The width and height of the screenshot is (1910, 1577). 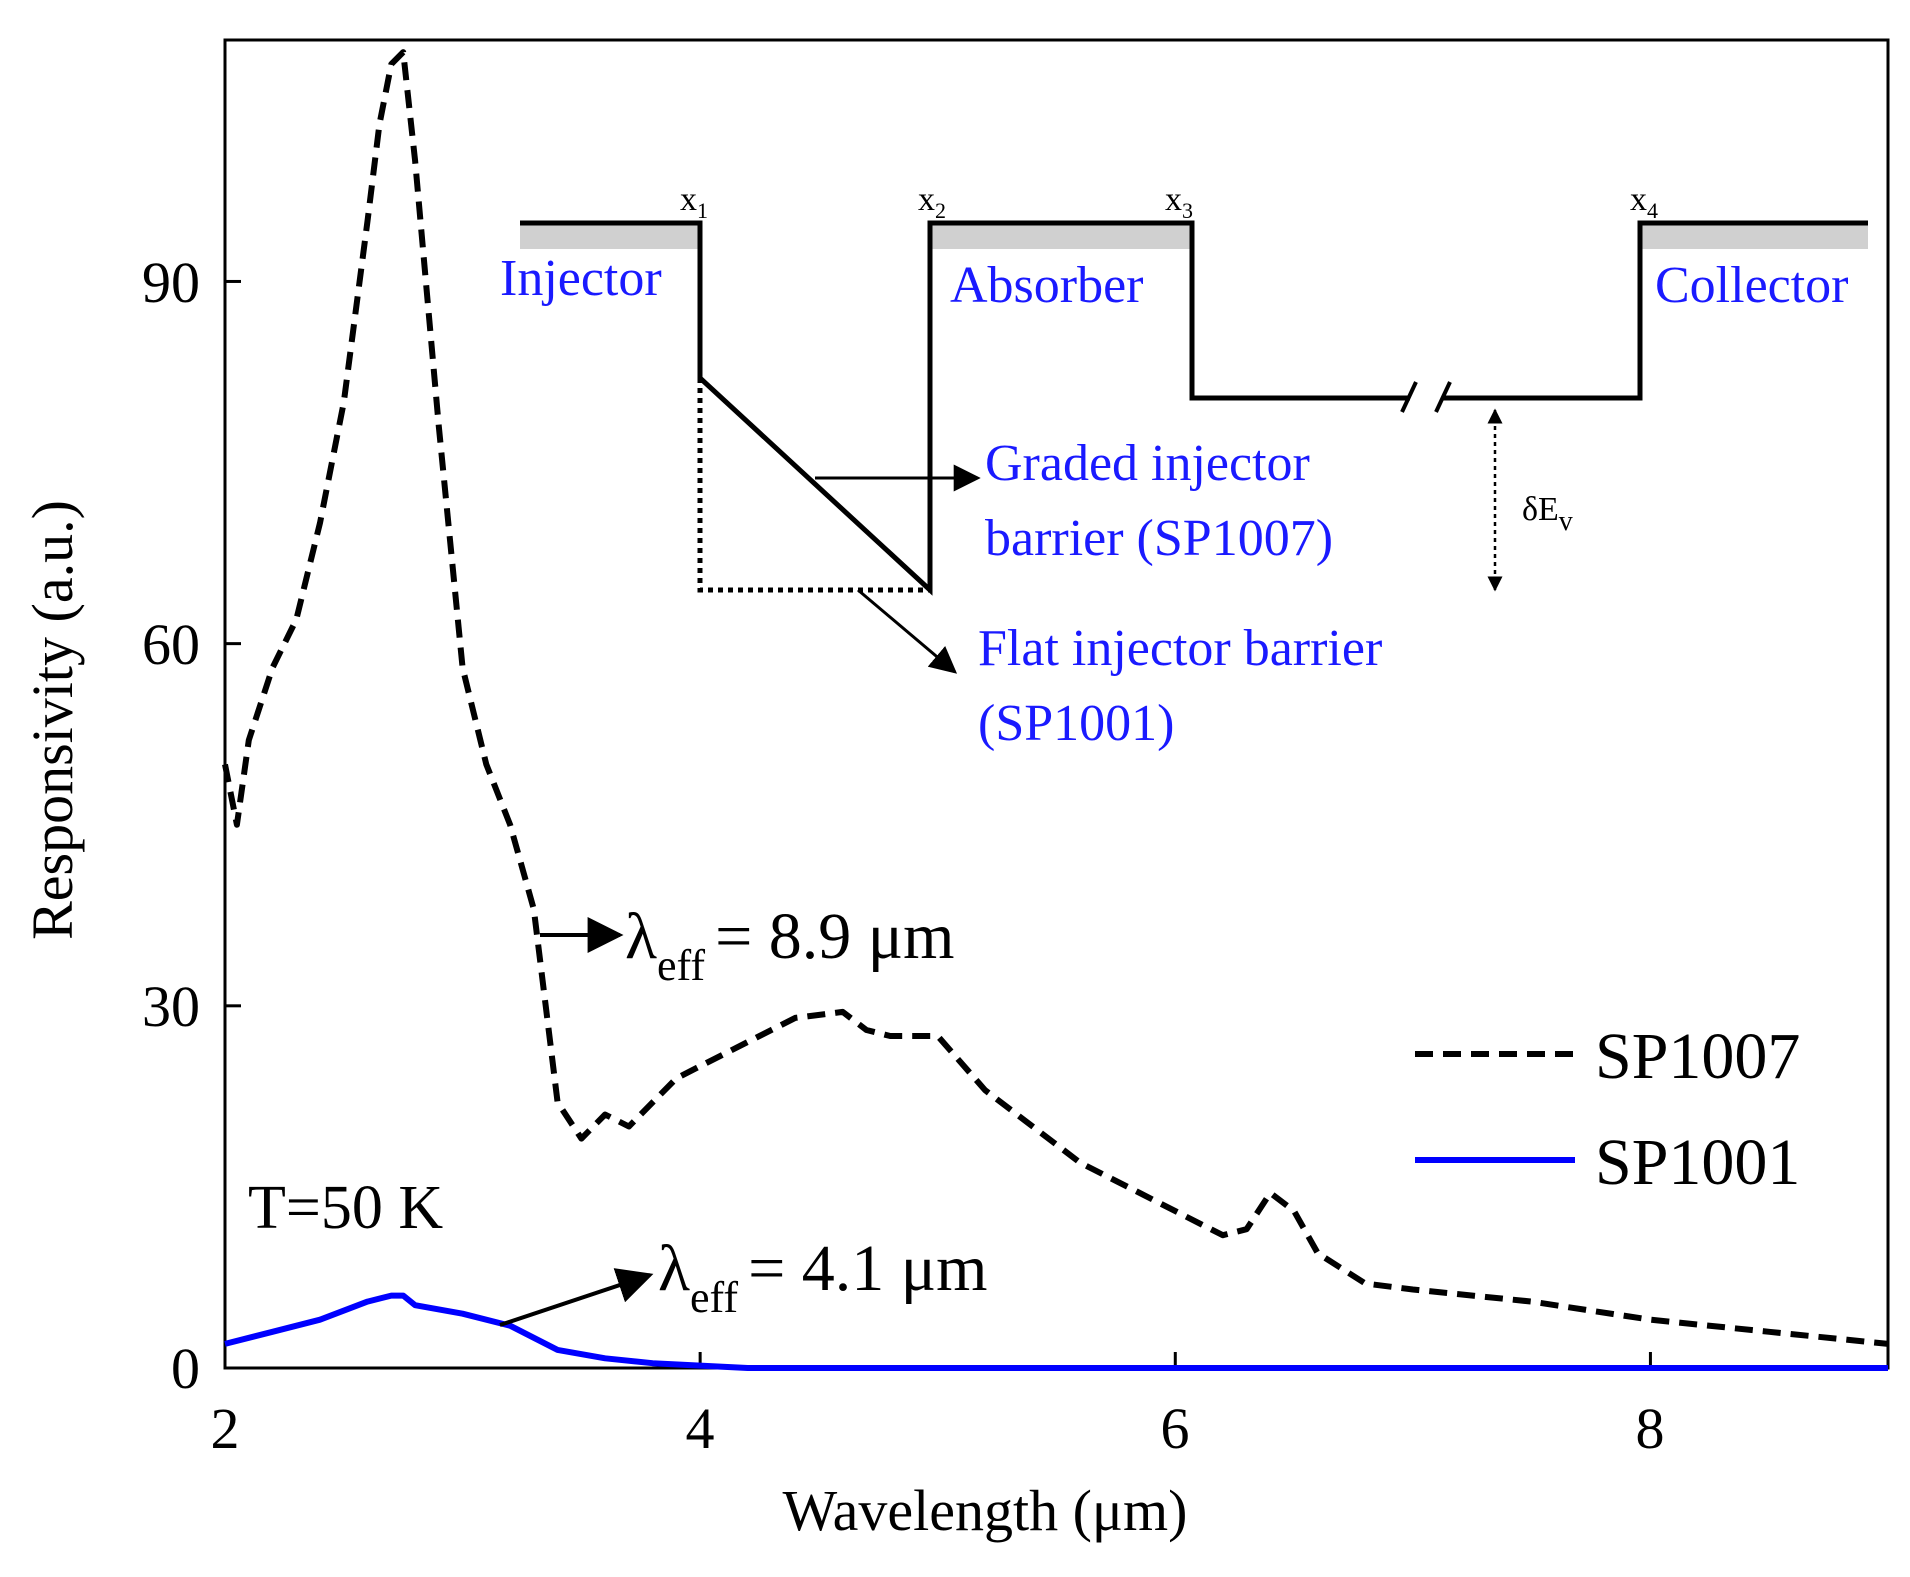 What do you see at coordinates (1180, 648) in the screenshot?
I see `flat-label-line1: Flat injector barrier` at bounding box center [1180, 648].